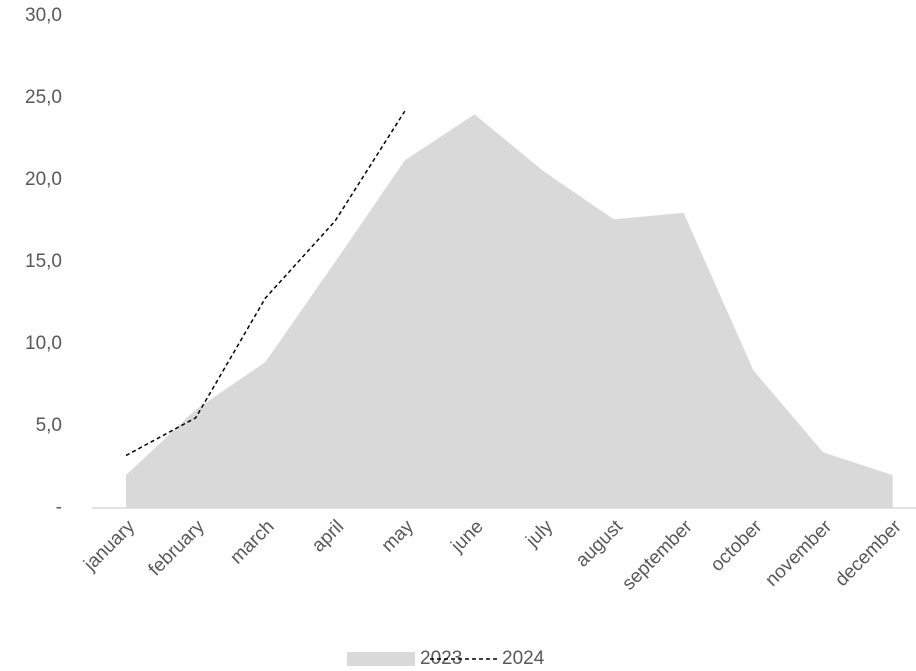  Describe the element at coordinates (49, 425) in the screenshot. I see `y-tick-label: 5,0` at that location.